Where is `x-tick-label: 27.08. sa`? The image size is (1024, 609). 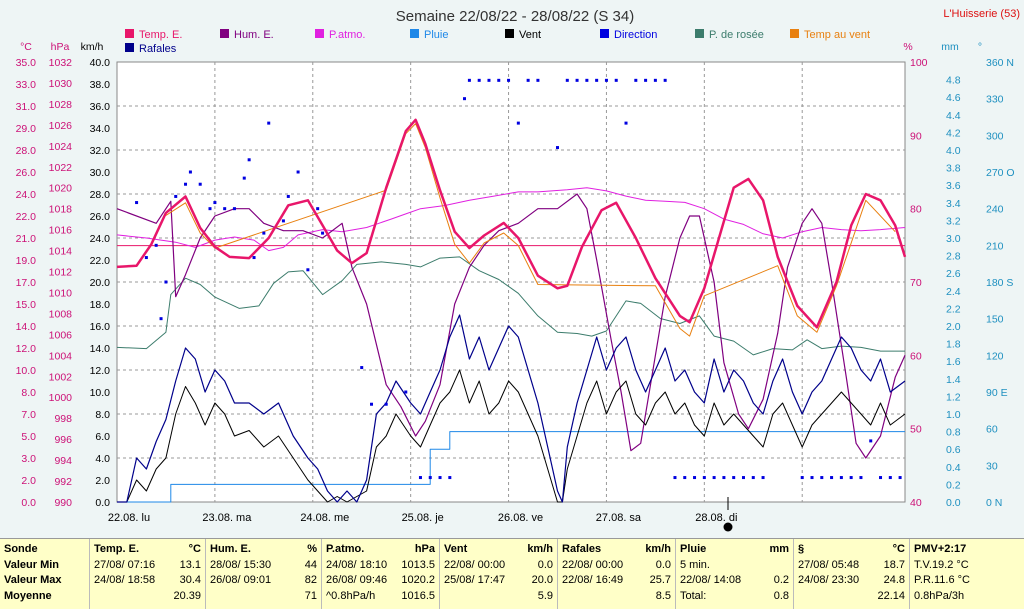 x-tick-label: 27.08. sa is located at coordinates (619, 518).